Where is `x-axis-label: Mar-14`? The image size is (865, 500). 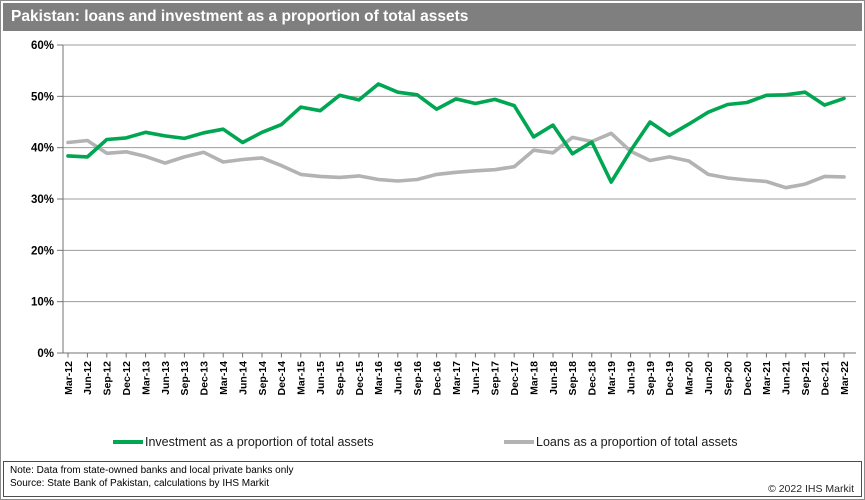
x-axis-label: Mar-14 is located at coordinates (224, 378).